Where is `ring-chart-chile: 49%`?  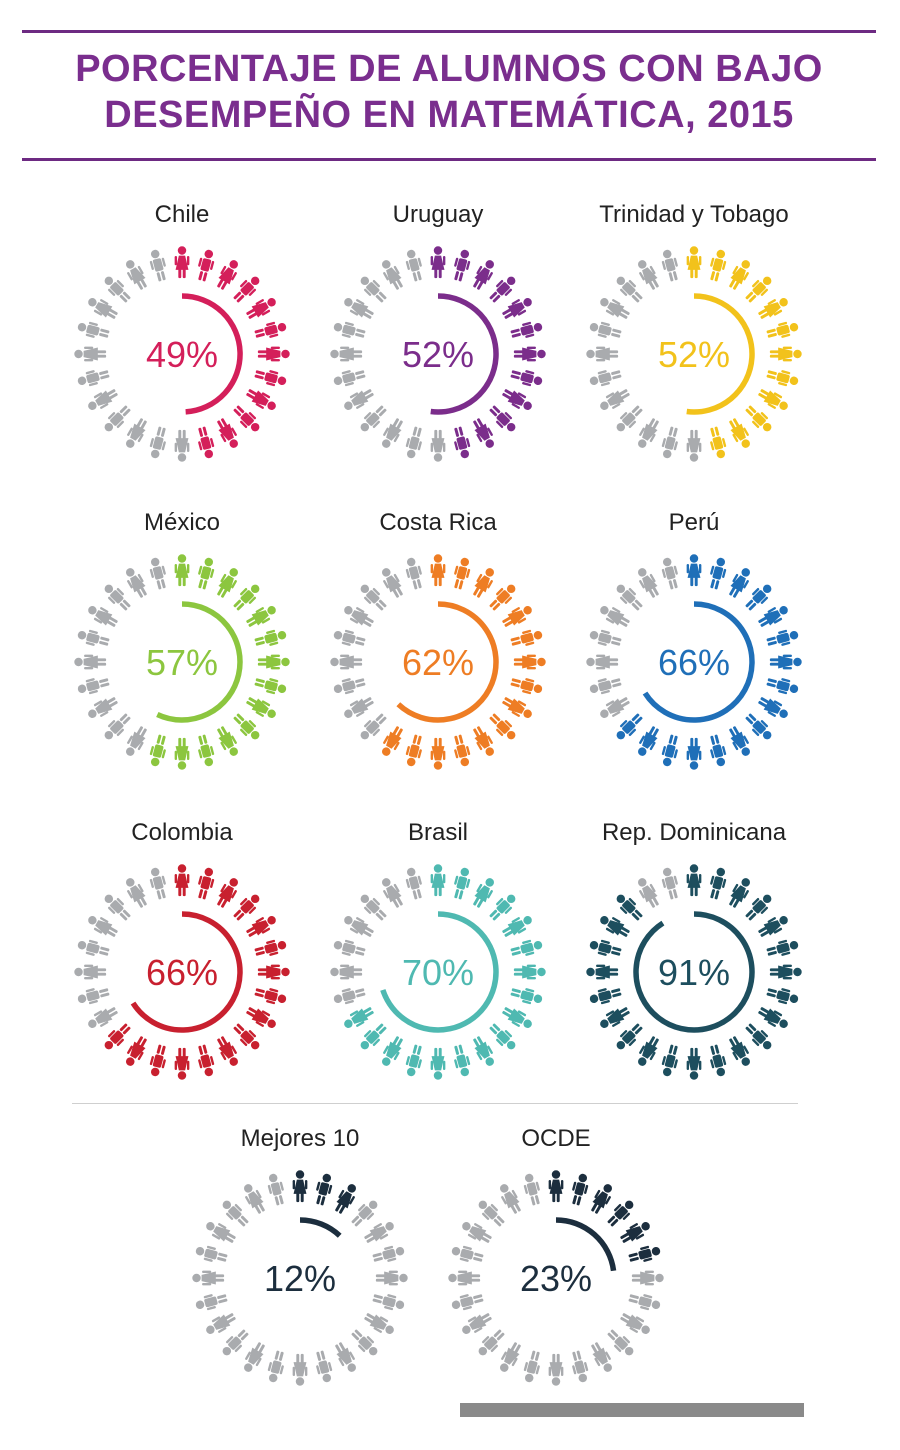 ring-chart-chile: 49% is located at coordinates (182, 354).